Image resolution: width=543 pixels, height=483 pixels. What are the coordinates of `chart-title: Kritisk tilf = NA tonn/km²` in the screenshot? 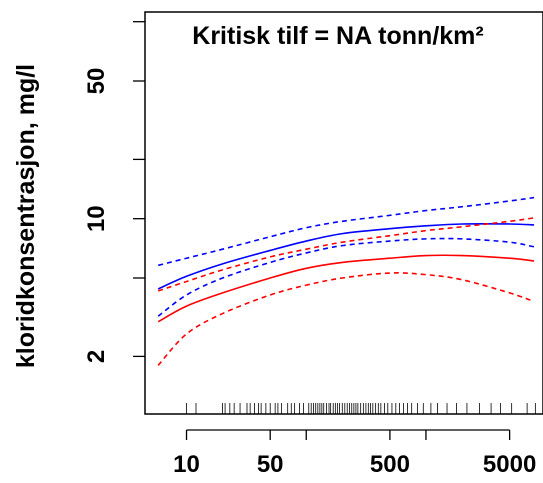 It's located at (337, 36).